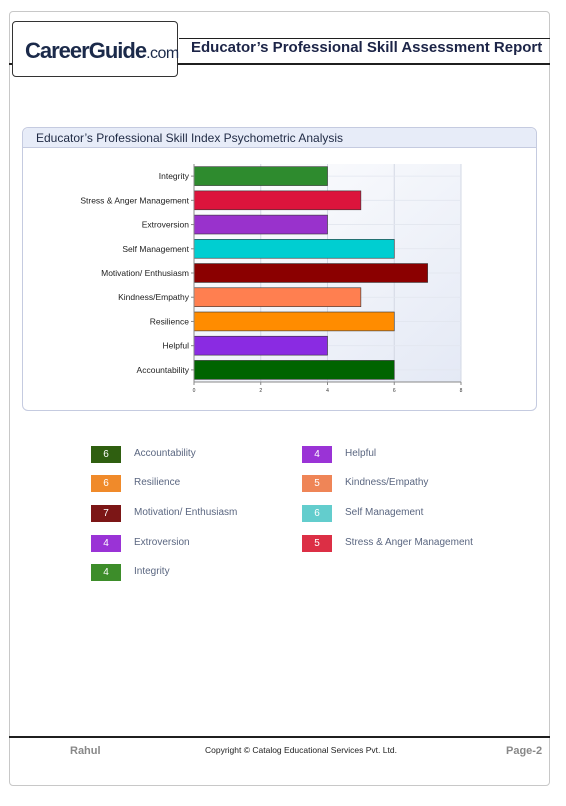 The image size is (566, 806). I want to click on footer-divider, so click(279, 737).